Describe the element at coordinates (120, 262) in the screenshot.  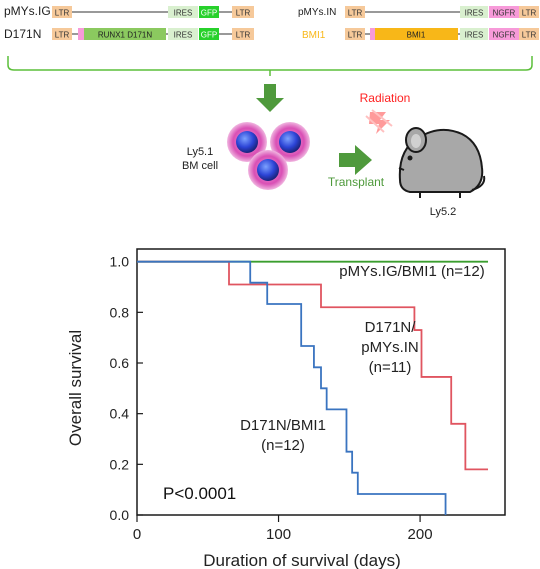
I see `y-tick-label: 1.0` at that location.